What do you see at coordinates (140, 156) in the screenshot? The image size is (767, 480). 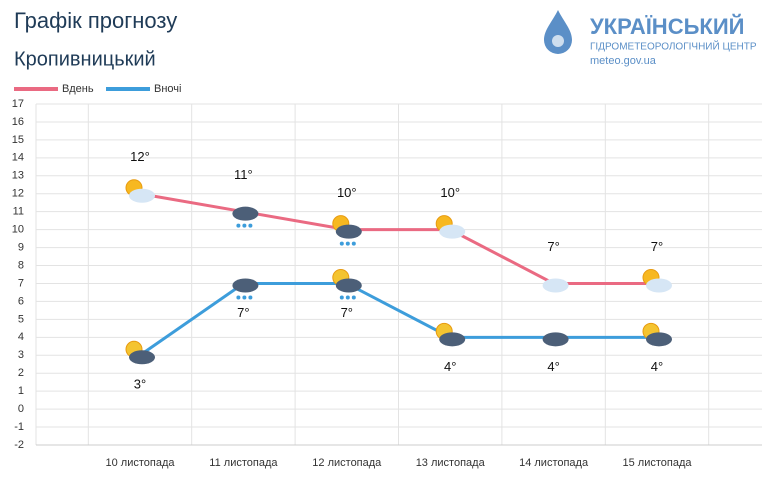 I see `value-label: 12°` at bounding box center [140, 156].